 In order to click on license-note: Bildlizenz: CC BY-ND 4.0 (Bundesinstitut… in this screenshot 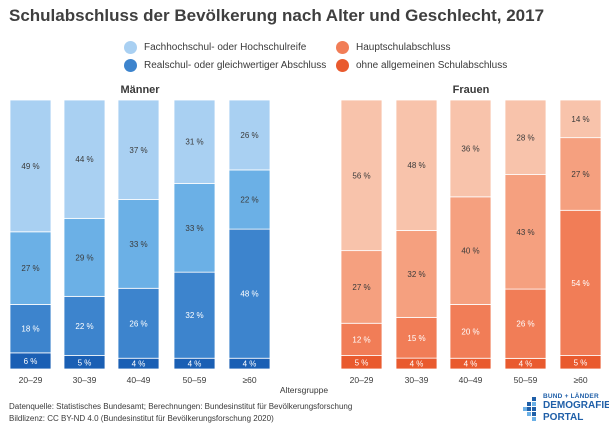, I will do `click(141, 418)`.